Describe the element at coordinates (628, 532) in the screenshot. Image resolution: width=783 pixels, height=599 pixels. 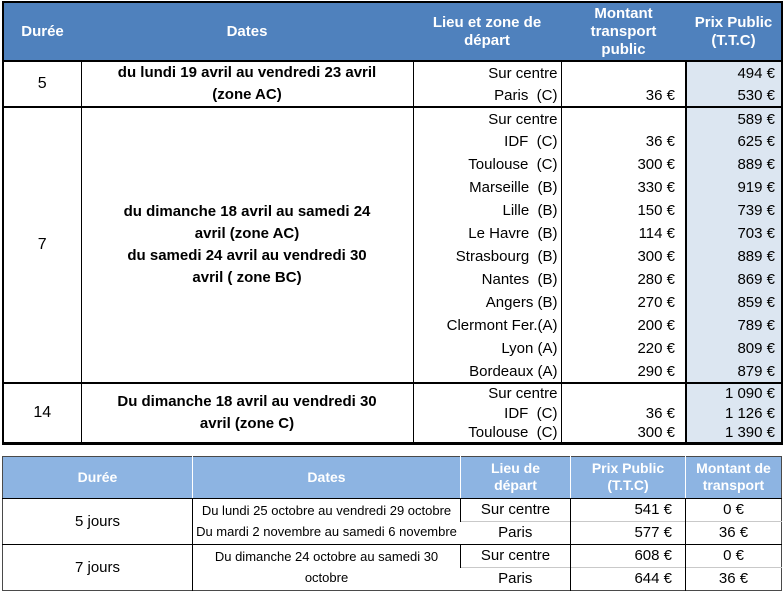
I see `prix-public-cell: 577 €` at that location.